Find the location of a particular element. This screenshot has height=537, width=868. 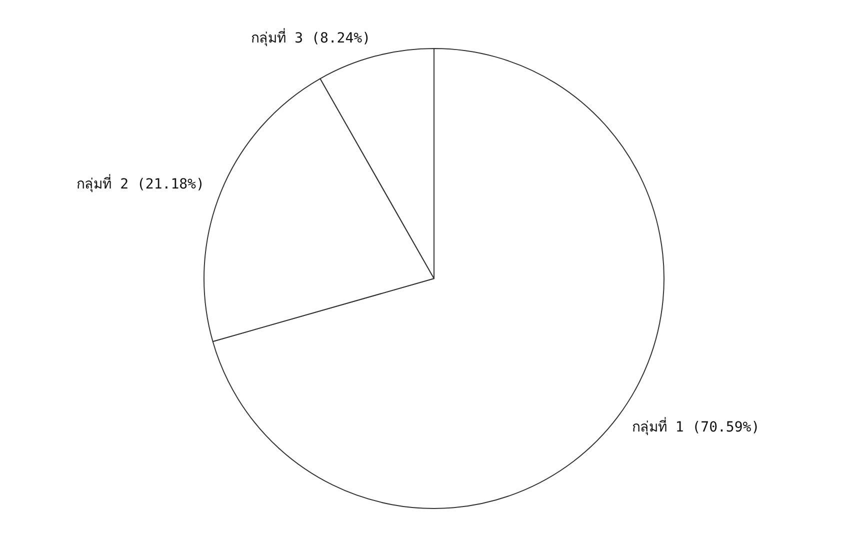

slice-label: กลุ่มที่ 2 (21.18%) is located at coordinates (140, 183).